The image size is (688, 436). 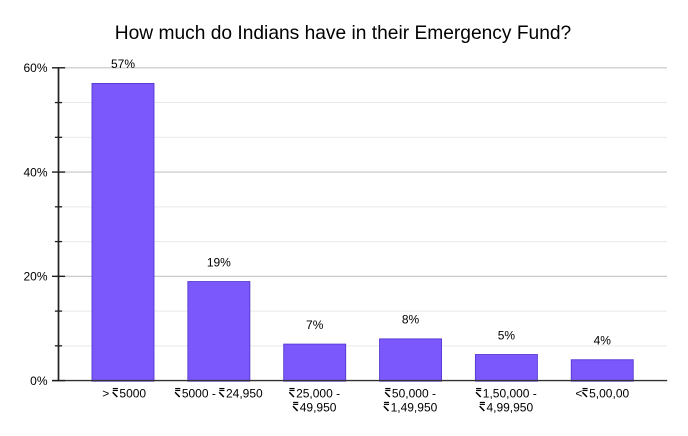 What do you see at coordinates (318, 394) in the screenshot?
I see `svg-text: 25,000 -` at bounding box center [318, 394].